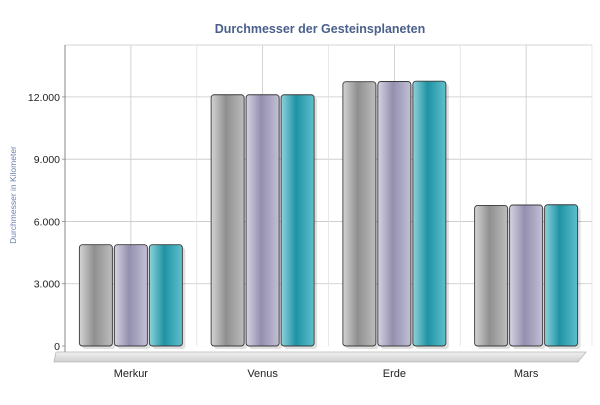  I want to click on chart-floor, so click(320, 357).